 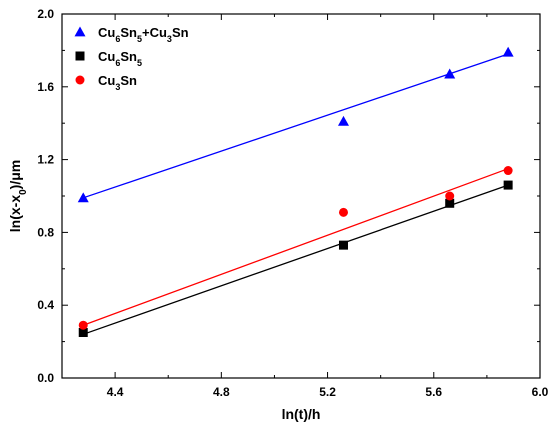 I want to click on x-tick-label: 5.6, so click(x=433, y=392).